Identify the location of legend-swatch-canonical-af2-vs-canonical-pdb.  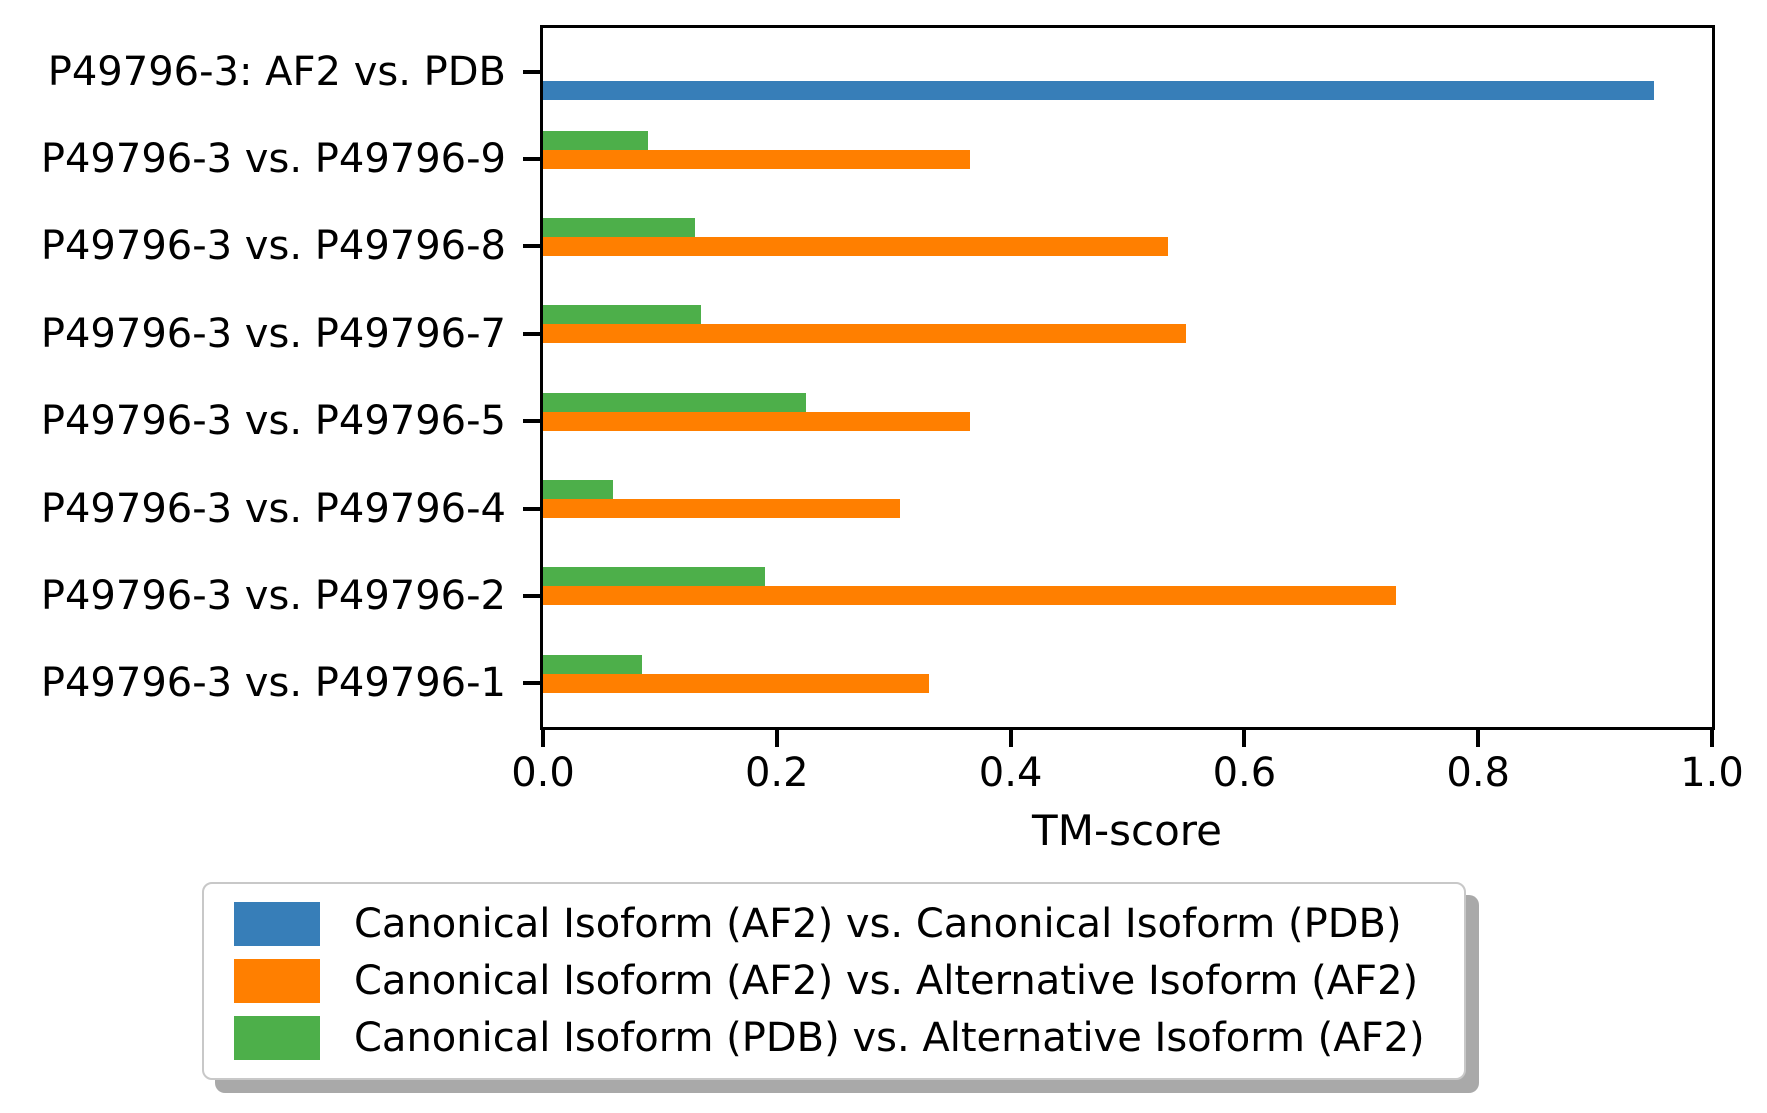
(277, 924).